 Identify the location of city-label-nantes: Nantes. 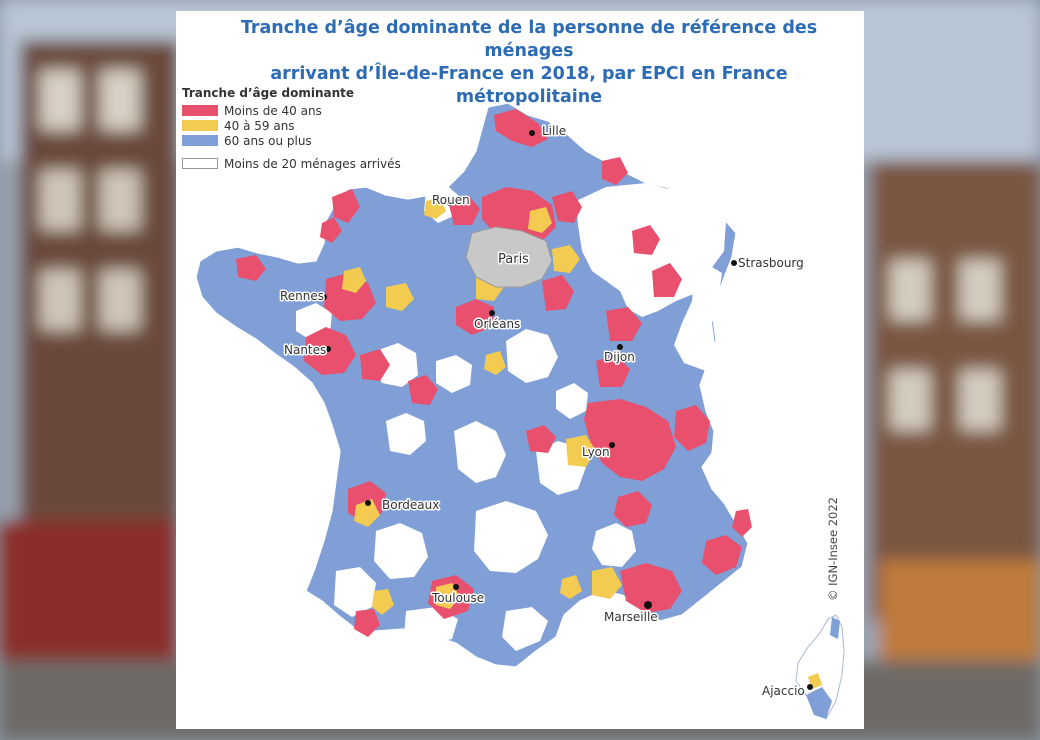
(305, 350).